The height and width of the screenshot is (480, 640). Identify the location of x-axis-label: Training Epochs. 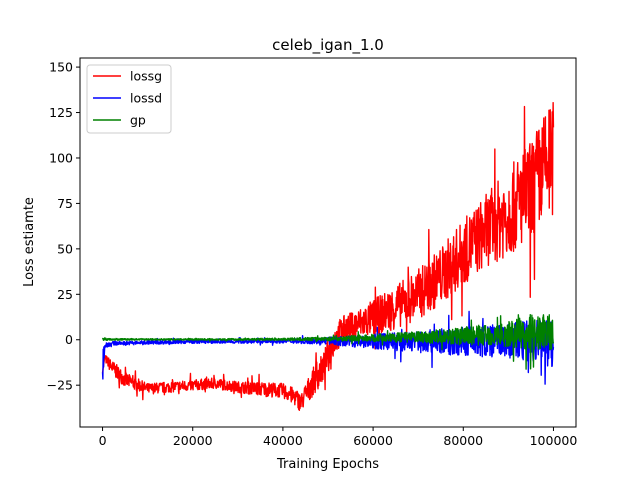
(327, 464).